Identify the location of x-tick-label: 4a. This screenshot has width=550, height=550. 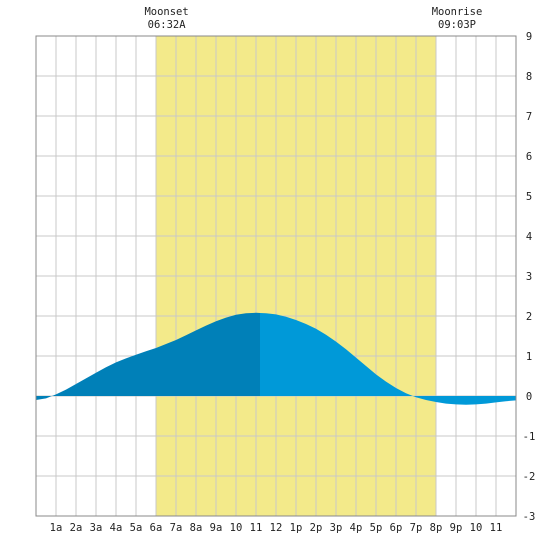
(116, 528).